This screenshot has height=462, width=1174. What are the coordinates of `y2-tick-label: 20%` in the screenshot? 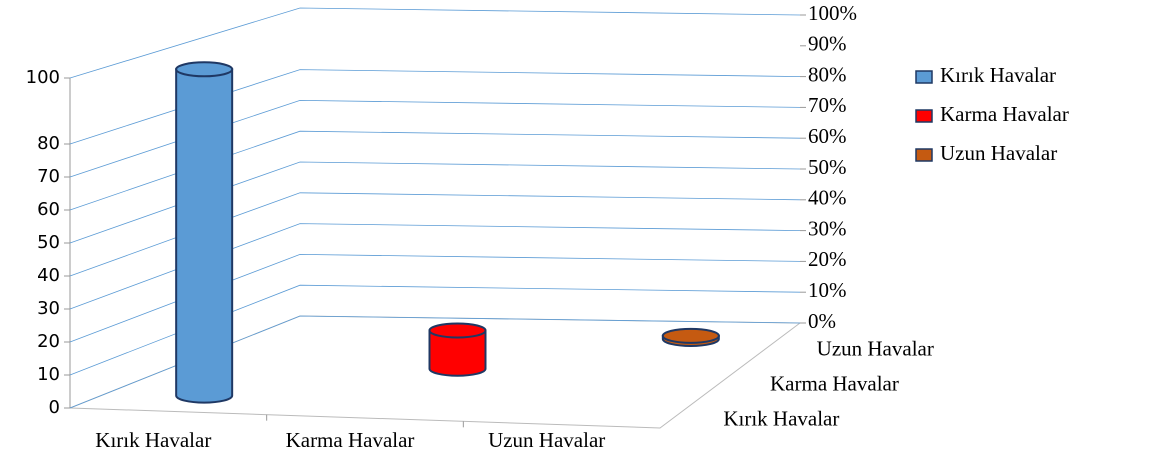 It's located at (827, 259).